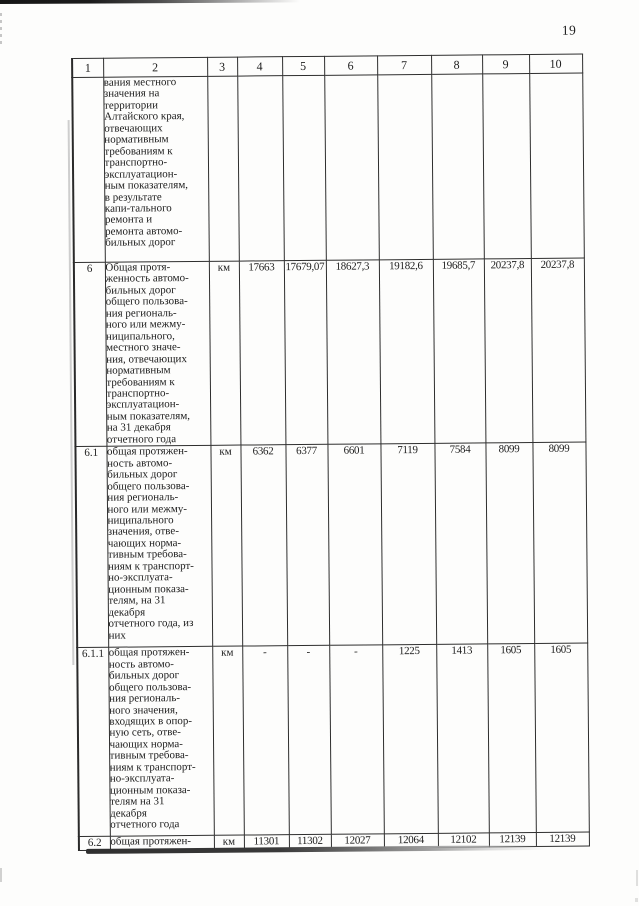 This screenshot has width=639, height=906. Describe the element at coordinates (150, 2) in the screenshot. I see `scan-artifact-top-bar` at that location.